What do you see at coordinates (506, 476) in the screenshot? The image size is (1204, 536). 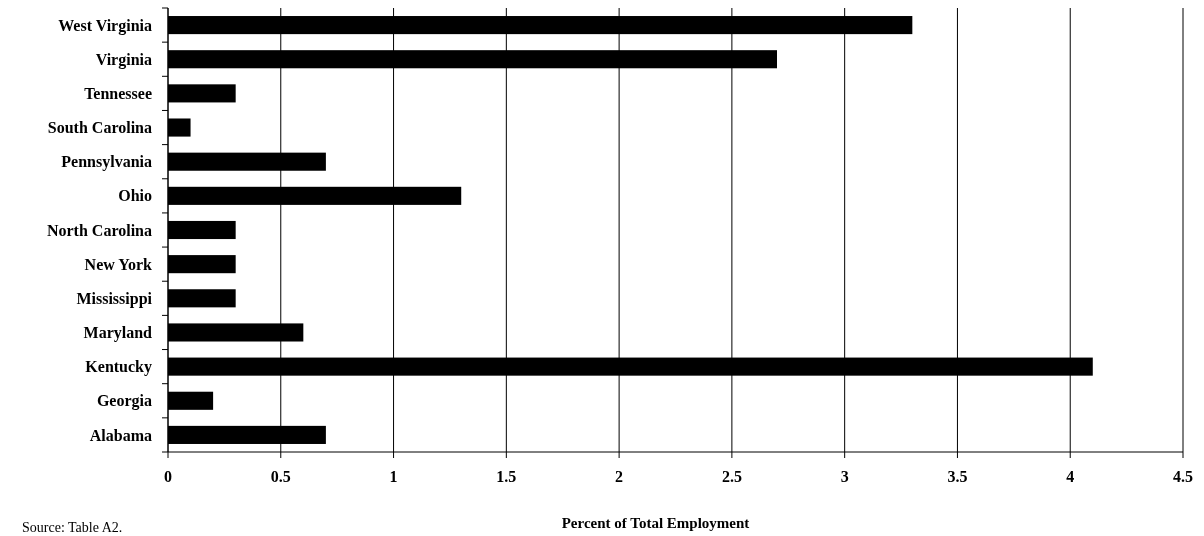 I see `x-tick-label: 1.5` at bounding box center [506, 476].